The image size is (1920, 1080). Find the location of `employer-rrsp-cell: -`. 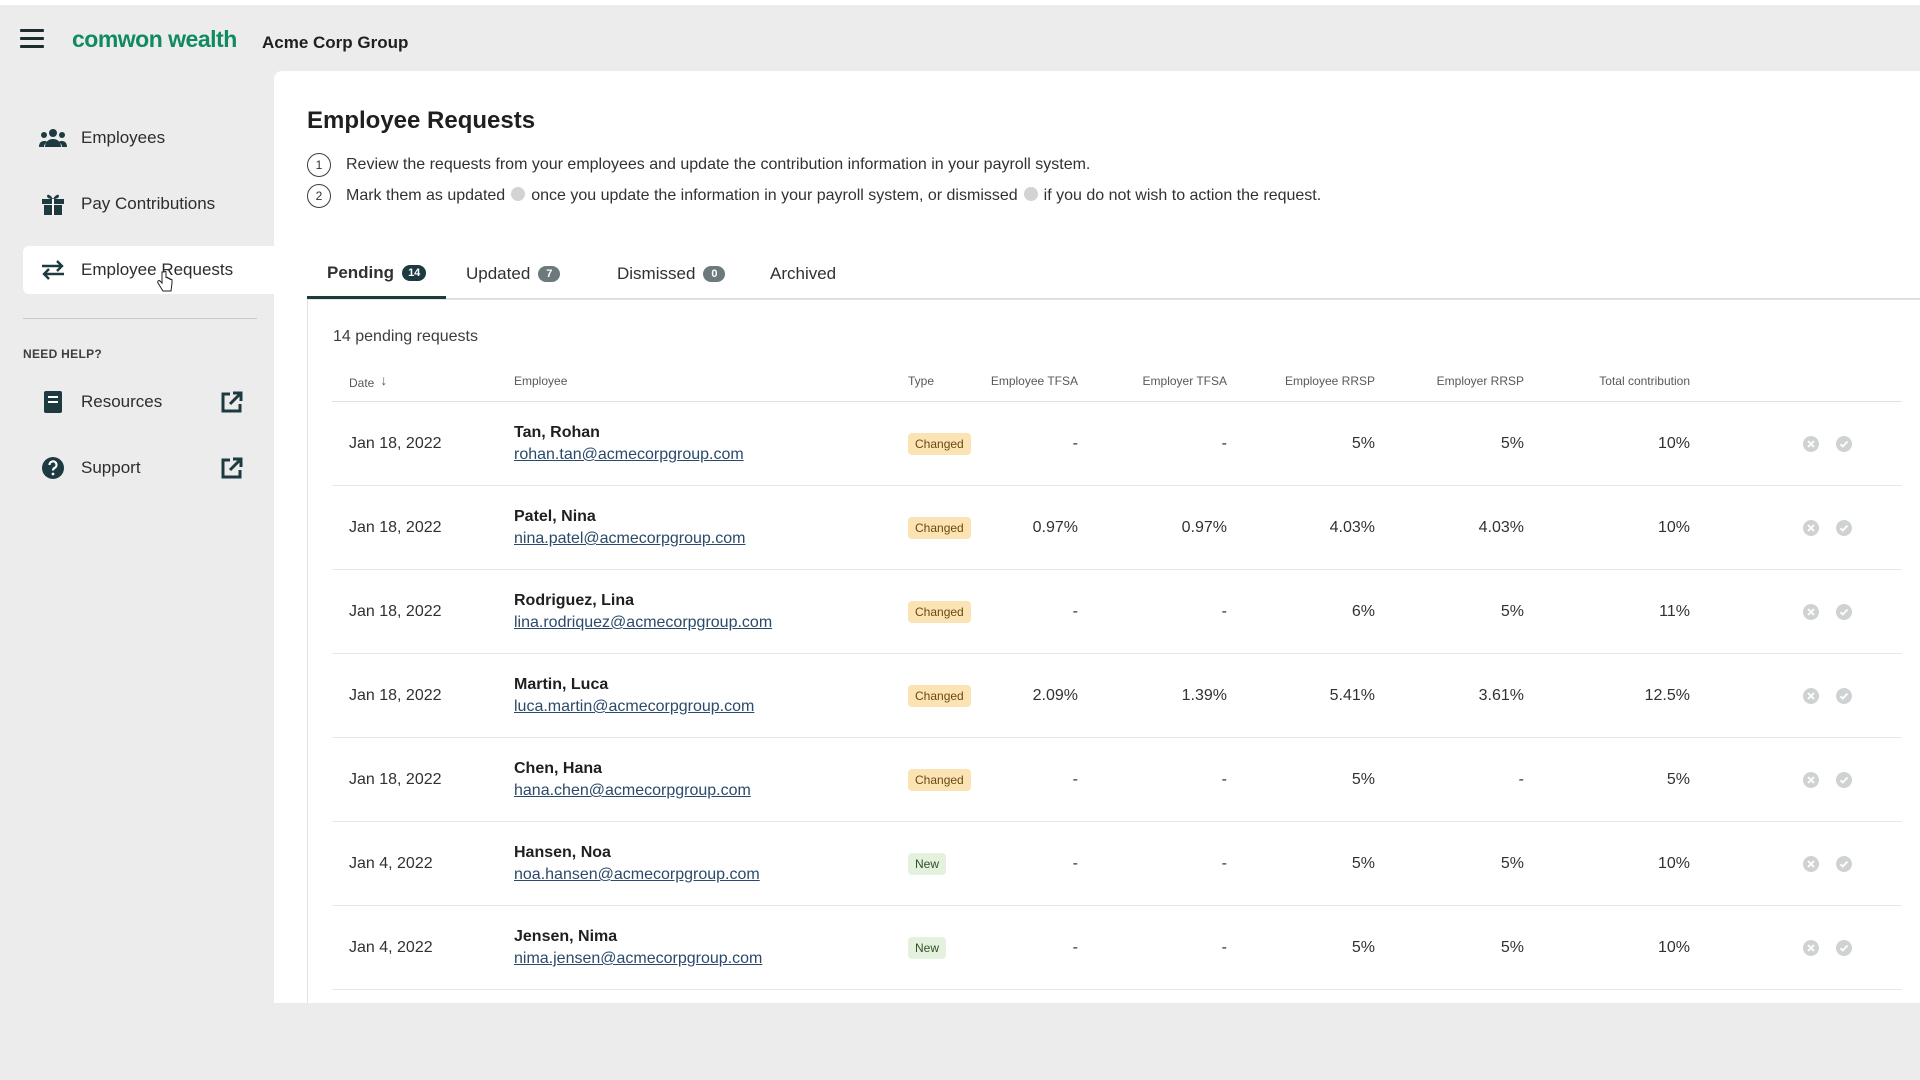

employer-rrsp-cell: - is located at coordinates (1521, 779).